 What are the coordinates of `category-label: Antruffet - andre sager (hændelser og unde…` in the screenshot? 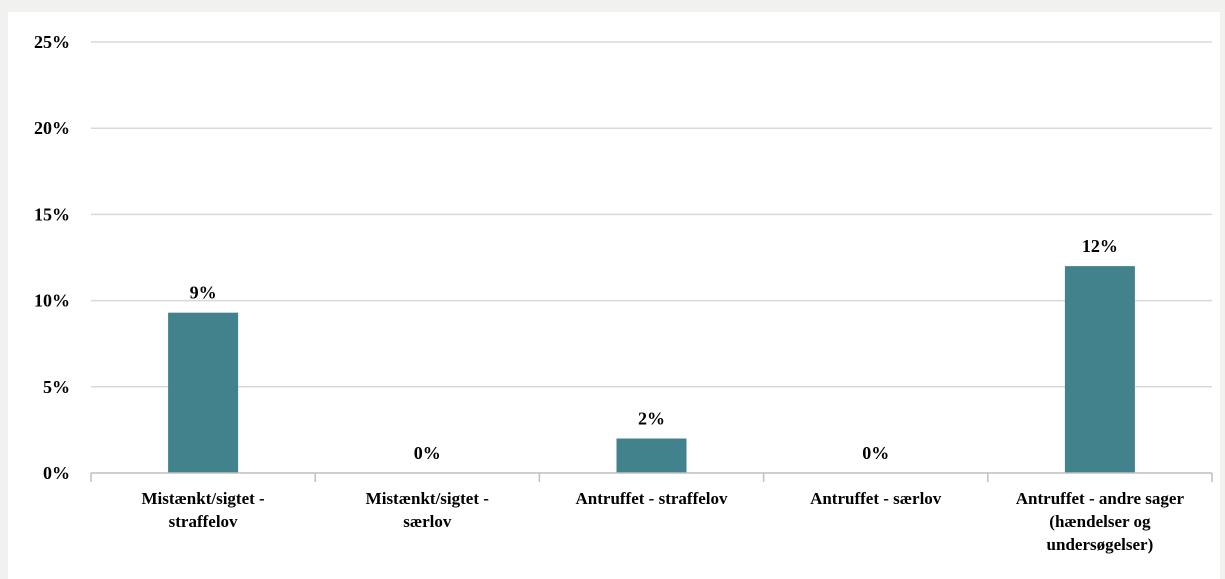 It's located at (1100, 521).